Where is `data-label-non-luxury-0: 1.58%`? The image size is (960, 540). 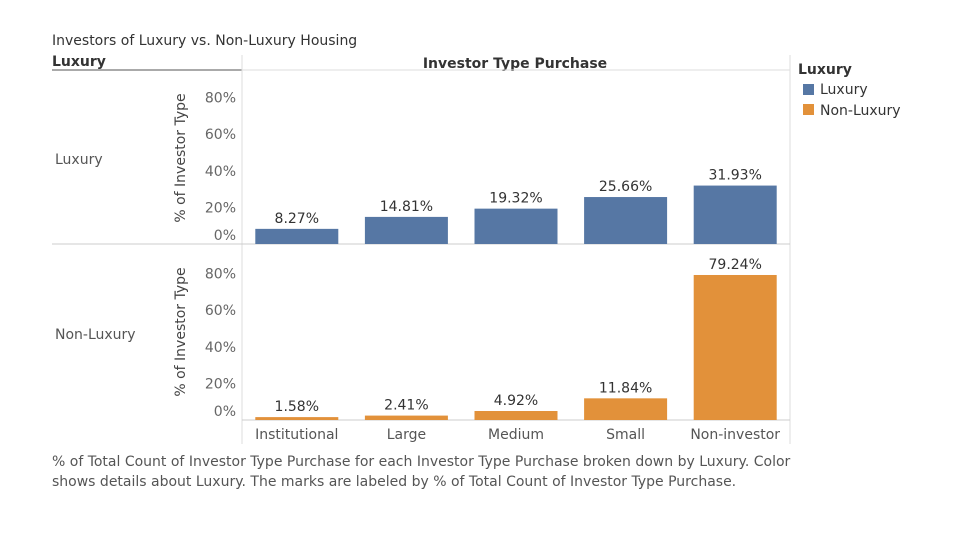
data-label-non-luxury-0: 1.58% is located at coordinates (297, 407).